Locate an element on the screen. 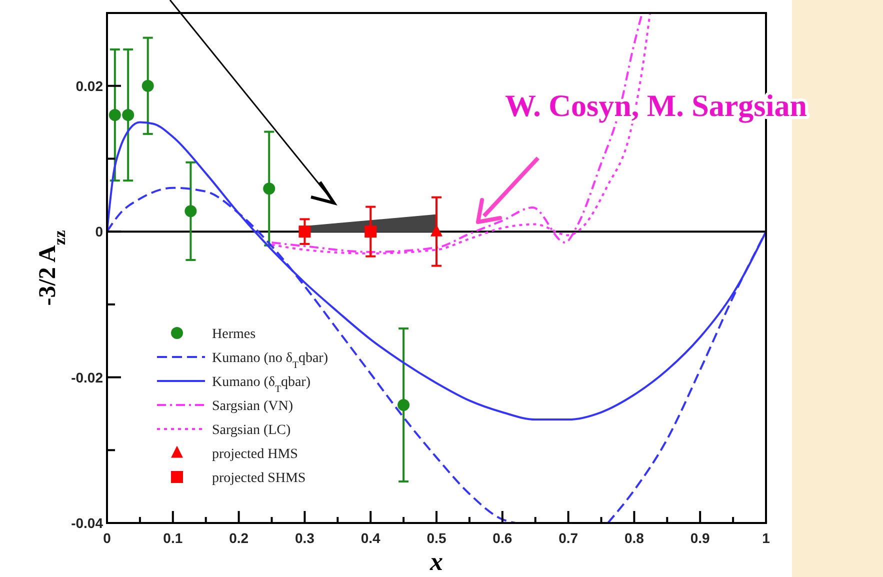  x-tick-label: 0.5 is located at coordinates (436, 538).